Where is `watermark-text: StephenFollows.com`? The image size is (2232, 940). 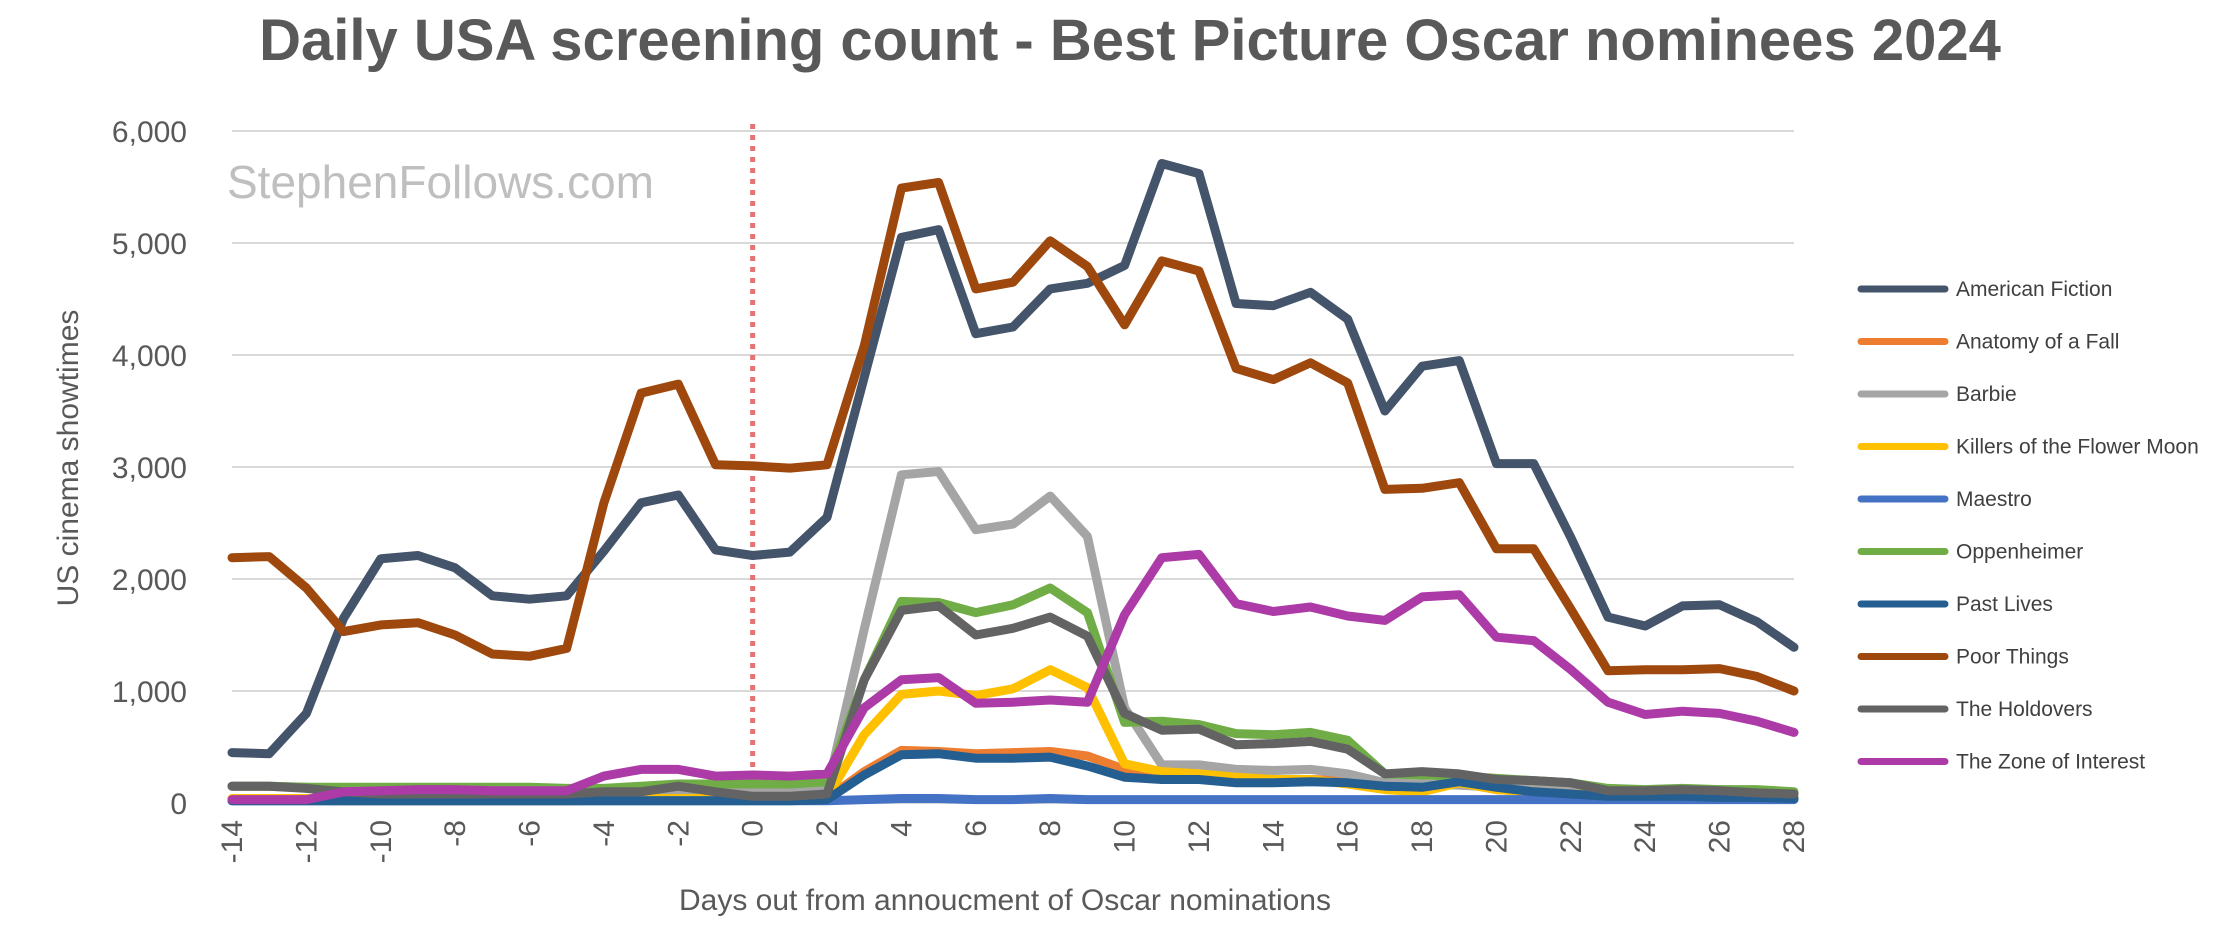
watermark-text: StephenFollows.com is located at coordinates (440, 182).